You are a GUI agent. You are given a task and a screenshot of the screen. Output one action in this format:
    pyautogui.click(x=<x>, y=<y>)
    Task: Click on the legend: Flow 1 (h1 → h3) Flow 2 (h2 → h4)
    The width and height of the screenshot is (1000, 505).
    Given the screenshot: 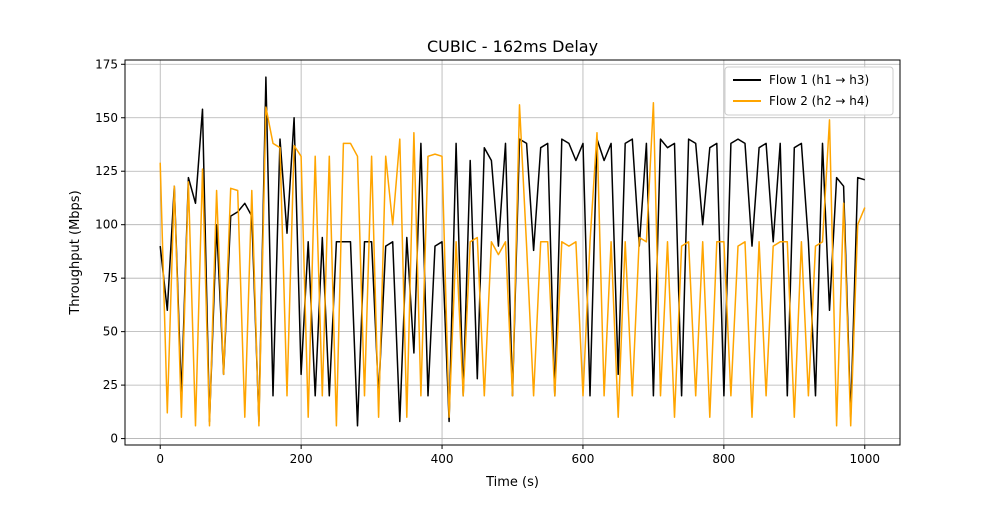 What is the action you would take?
    pyautogui.click(x=809, y=91)
    